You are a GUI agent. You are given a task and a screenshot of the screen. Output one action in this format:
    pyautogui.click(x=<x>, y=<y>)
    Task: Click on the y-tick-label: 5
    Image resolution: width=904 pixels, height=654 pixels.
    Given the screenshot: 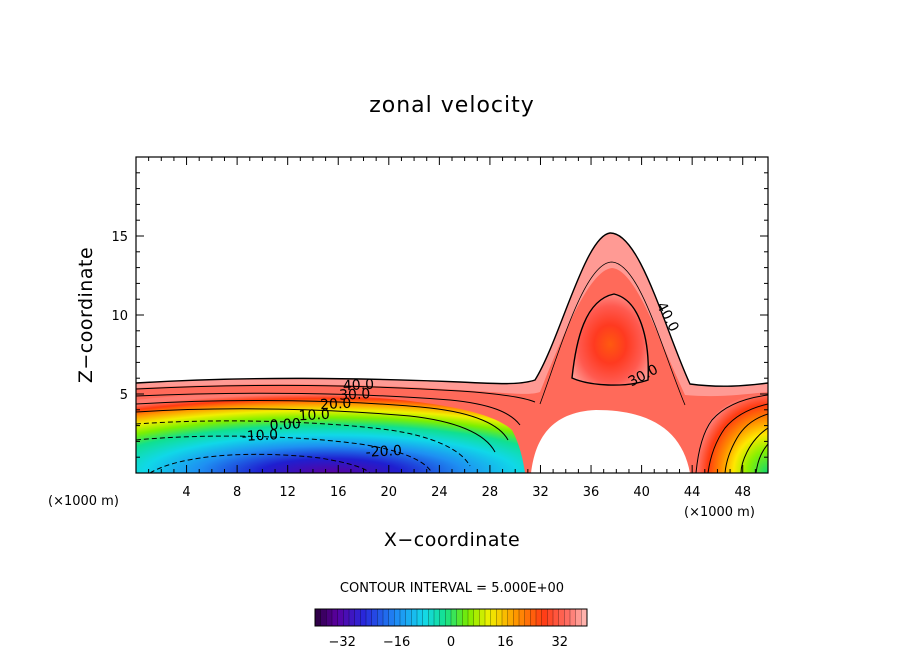 What is the action you would take?
    pyautogui.click(x=124, y=395)
    